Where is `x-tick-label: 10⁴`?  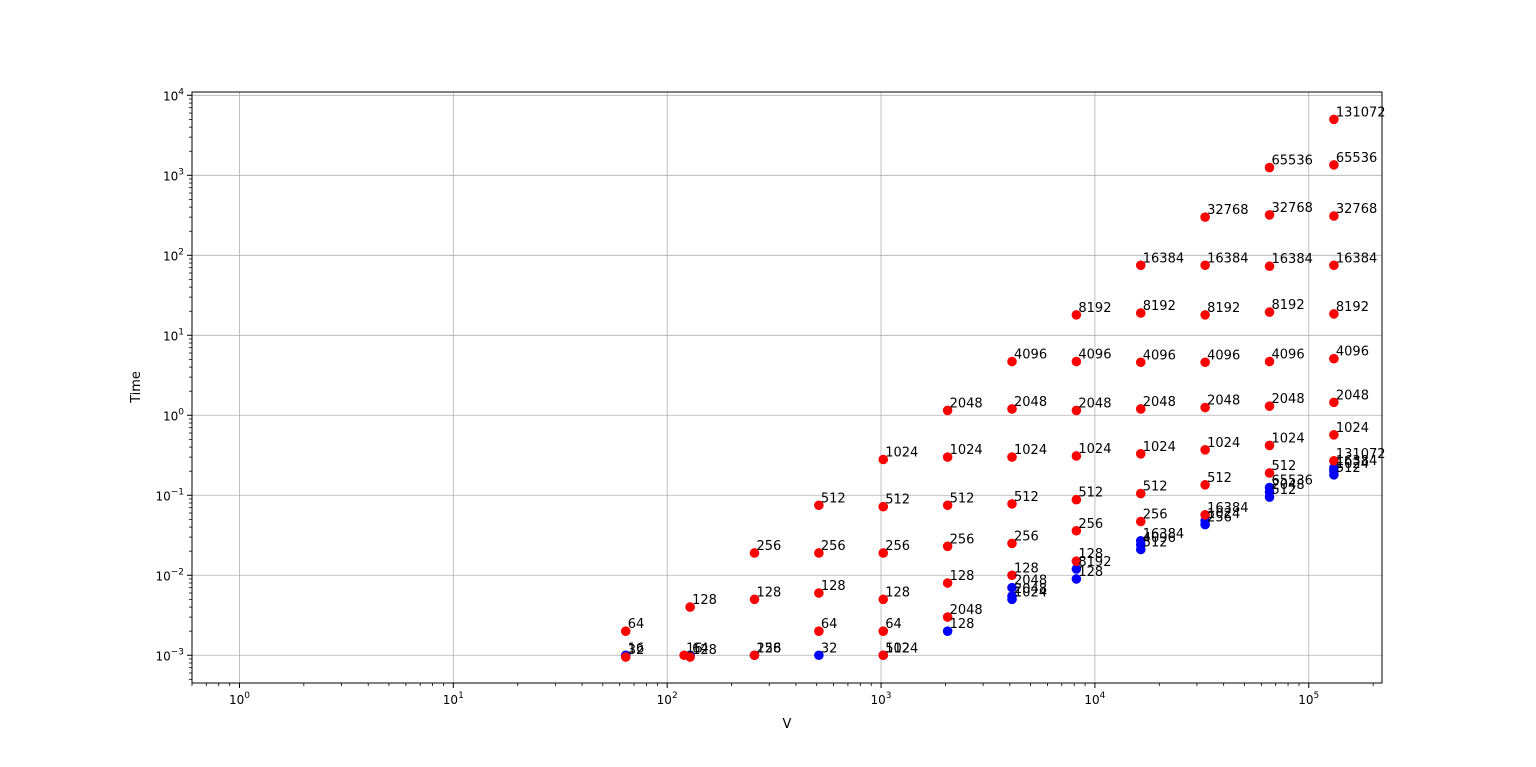
x-tick-label: 10⁴ is located at coordinates (1094, 699).